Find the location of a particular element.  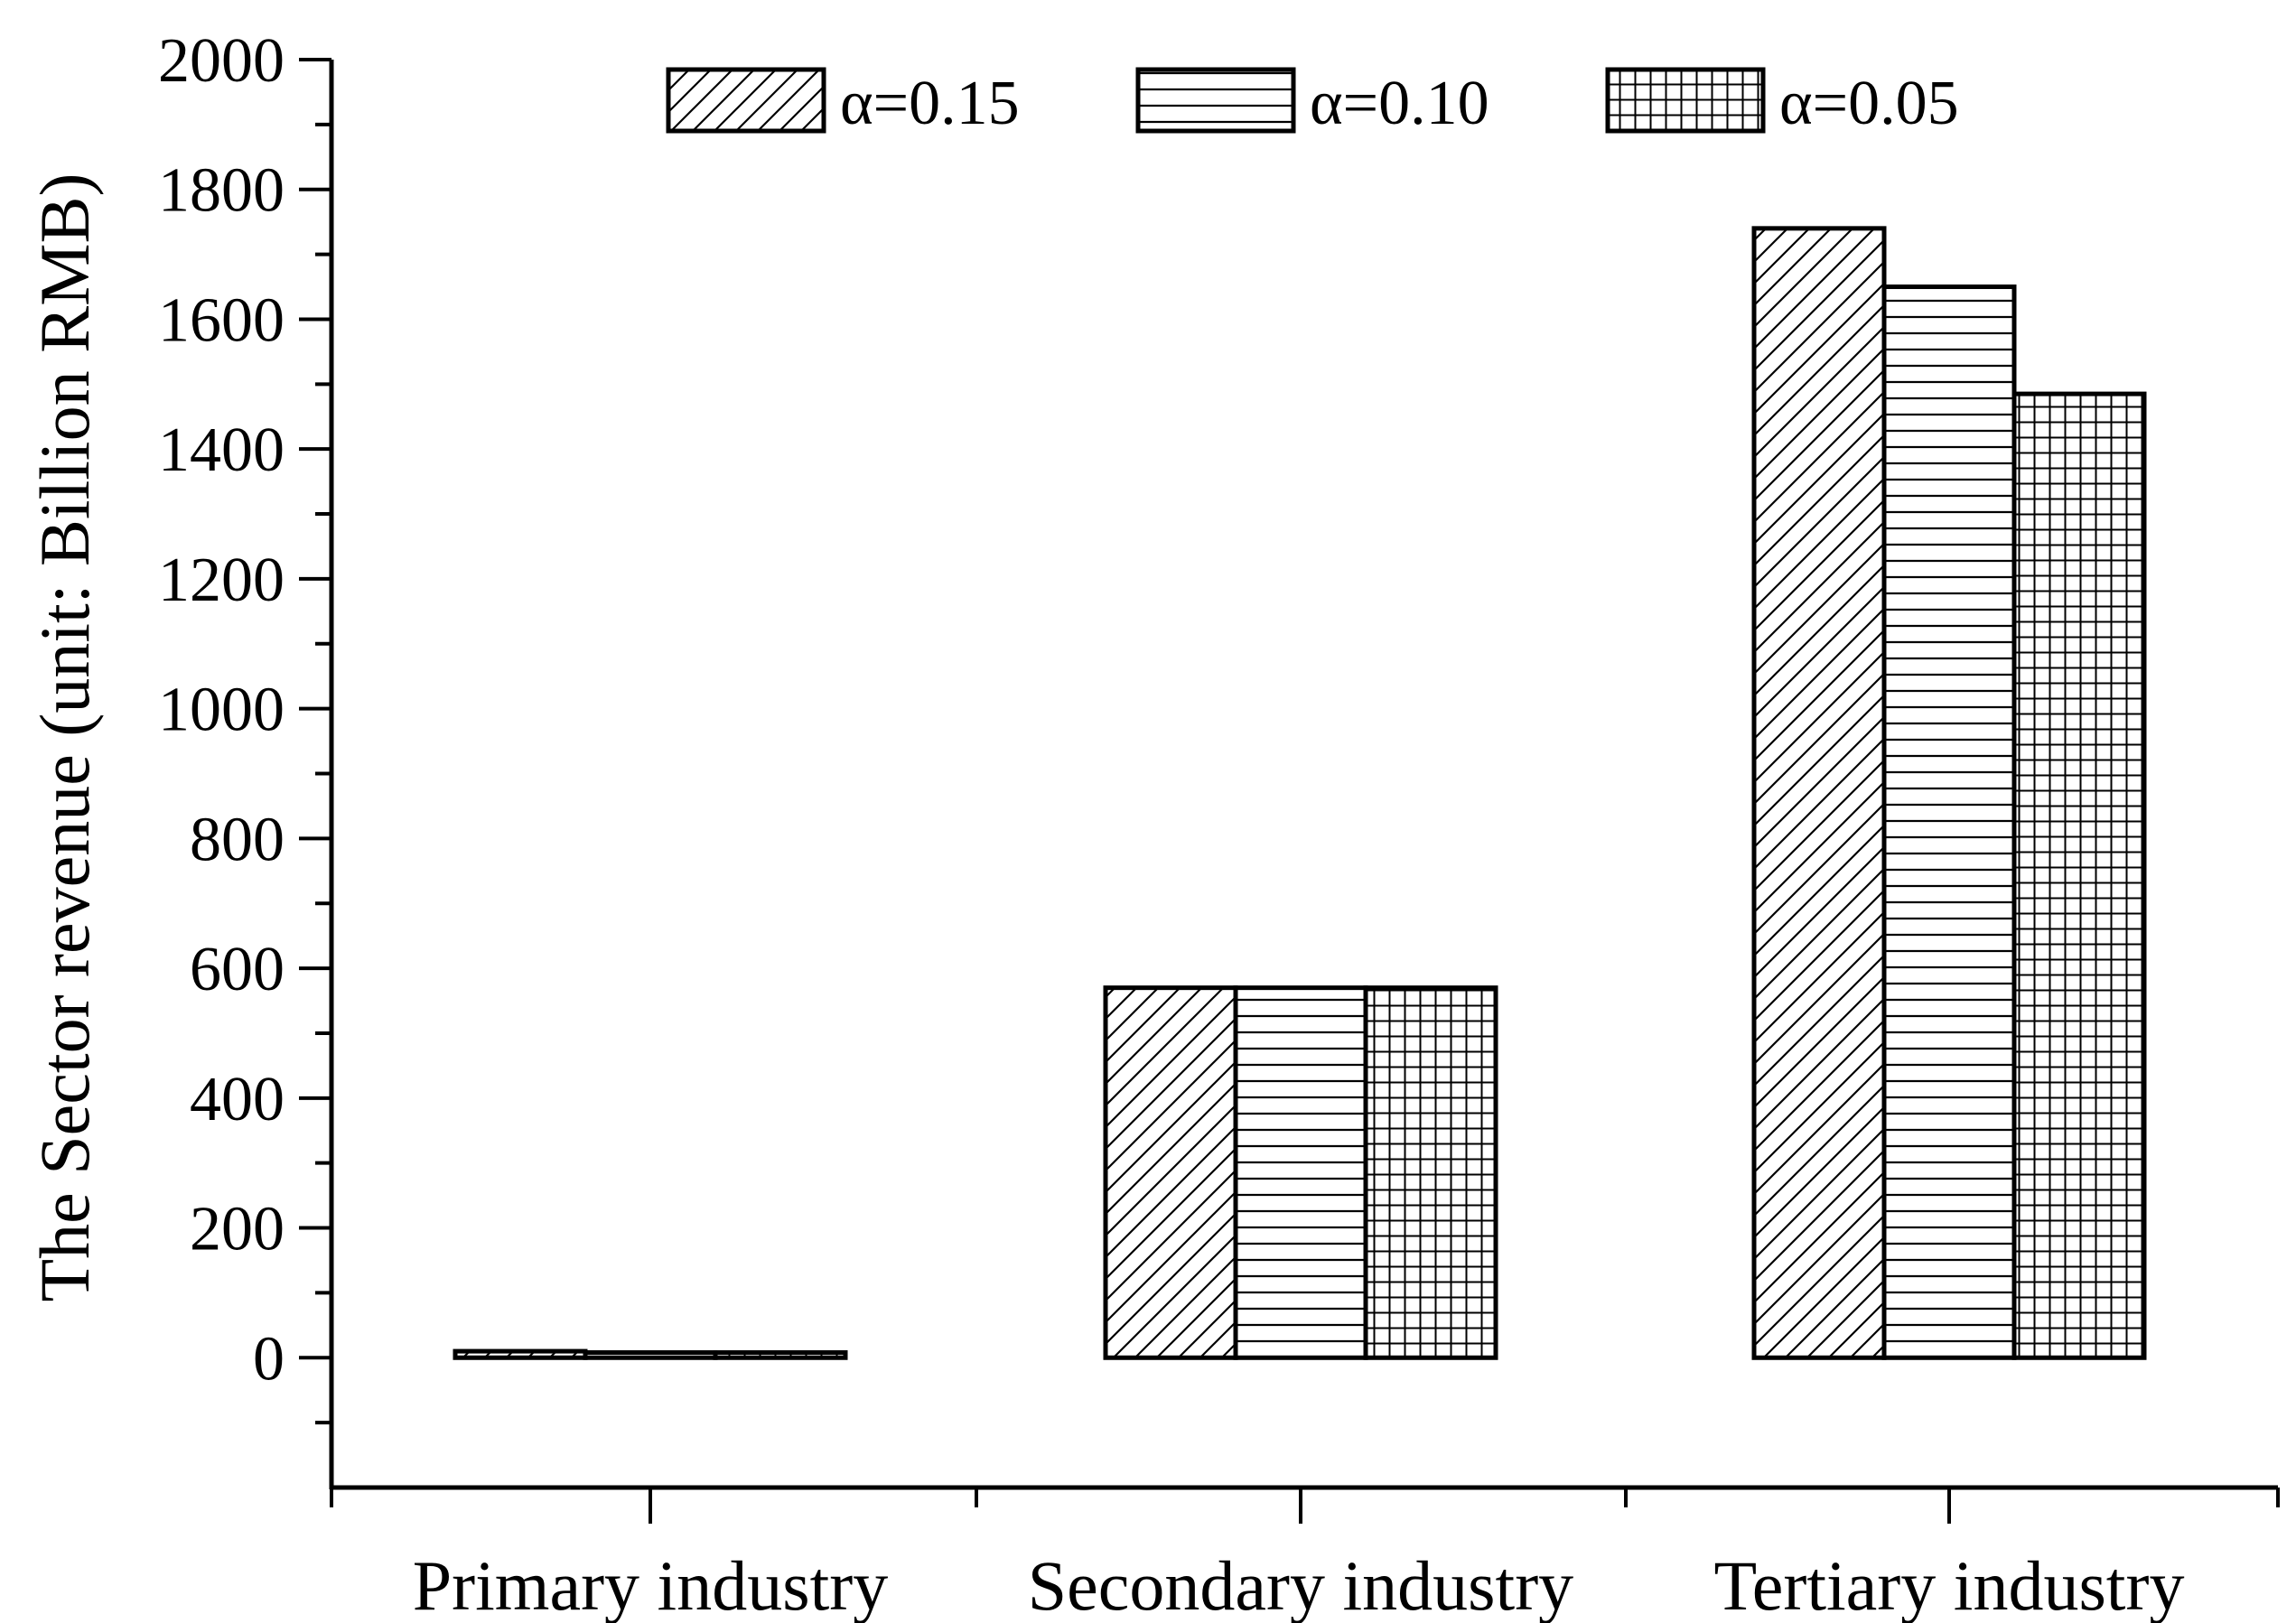

y-tick-label: 2000 is located at coordinates (221, 61).